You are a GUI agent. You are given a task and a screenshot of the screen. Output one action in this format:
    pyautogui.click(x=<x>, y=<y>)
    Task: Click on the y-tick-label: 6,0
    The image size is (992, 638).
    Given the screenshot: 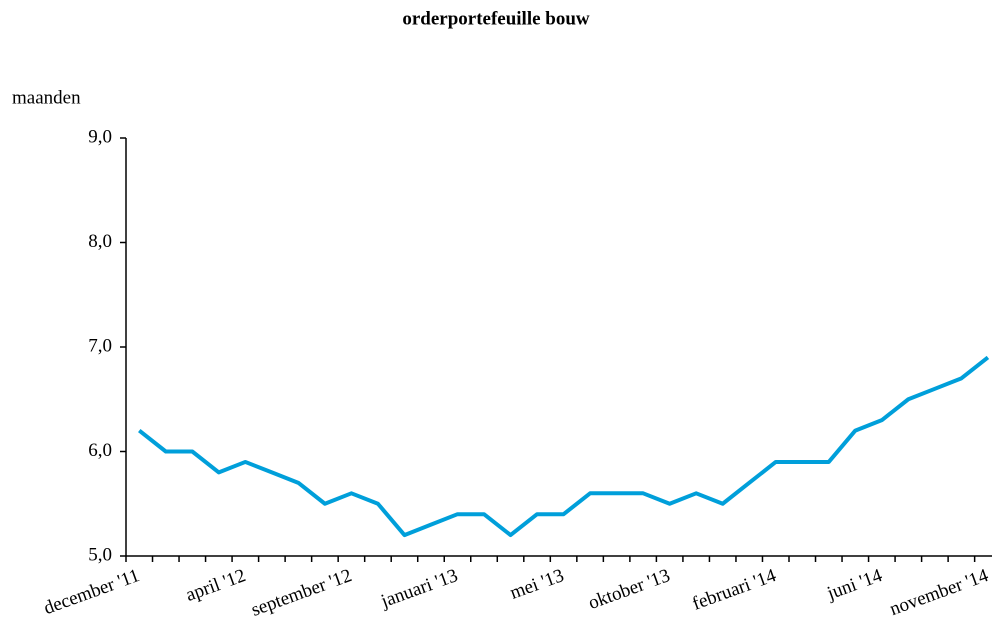 What is the action you would take?
    pyautogui.click(x=100, y=450)
    